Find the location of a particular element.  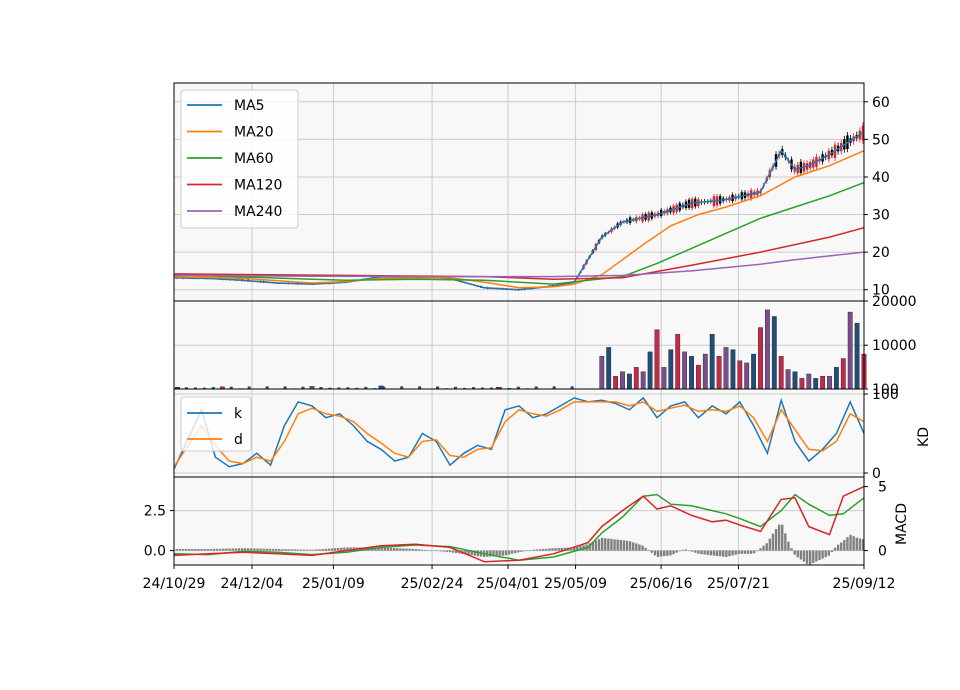

volume-ytick-label: 10000 is located at coordinates (894, 346).